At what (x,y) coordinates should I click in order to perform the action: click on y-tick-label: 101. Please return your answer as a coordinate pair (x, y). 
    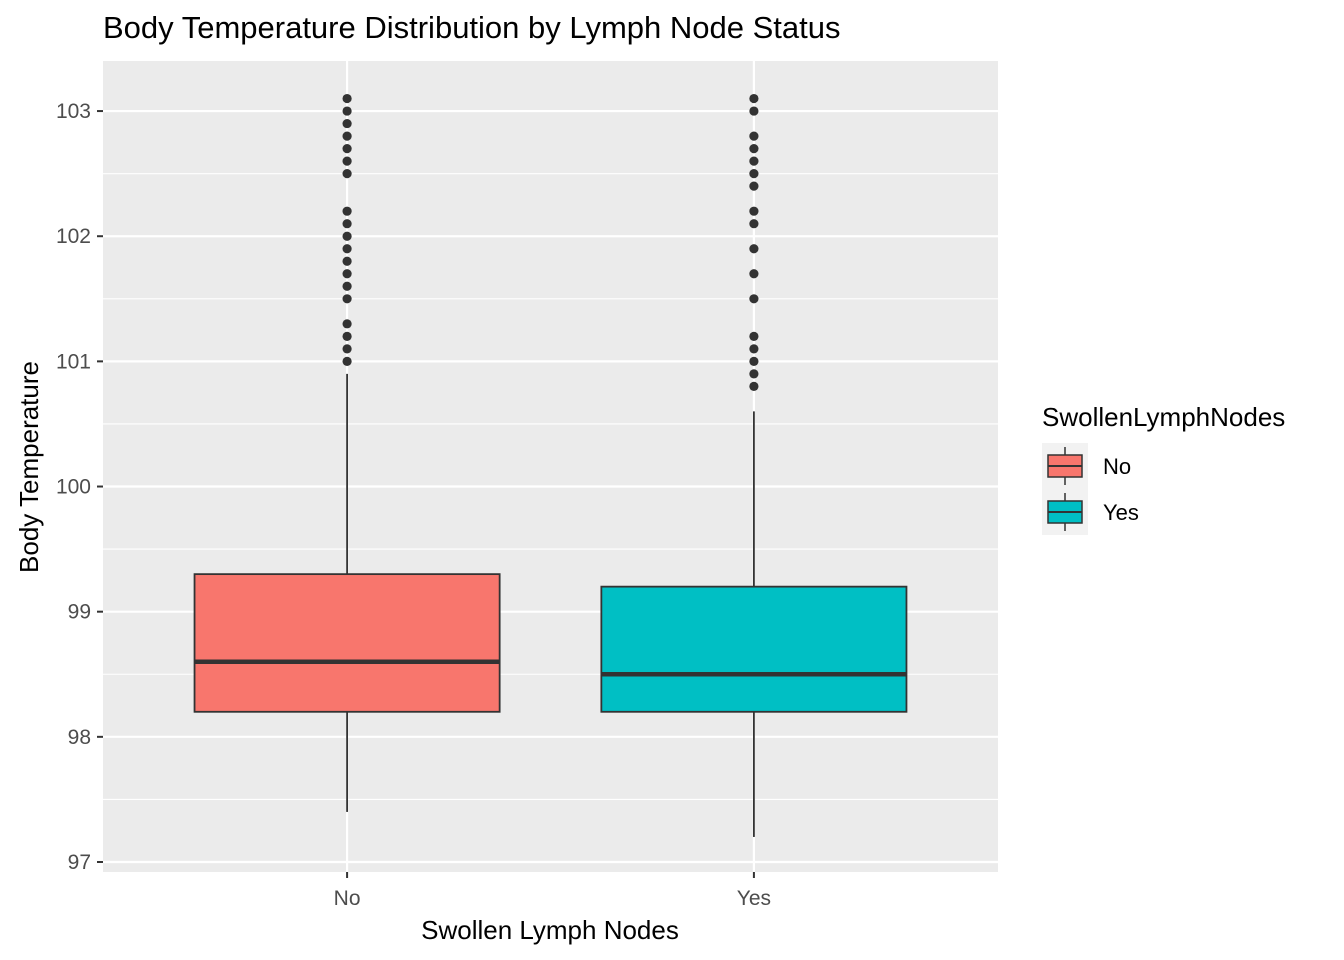
    Looking at the image, I should click on (73, 361).